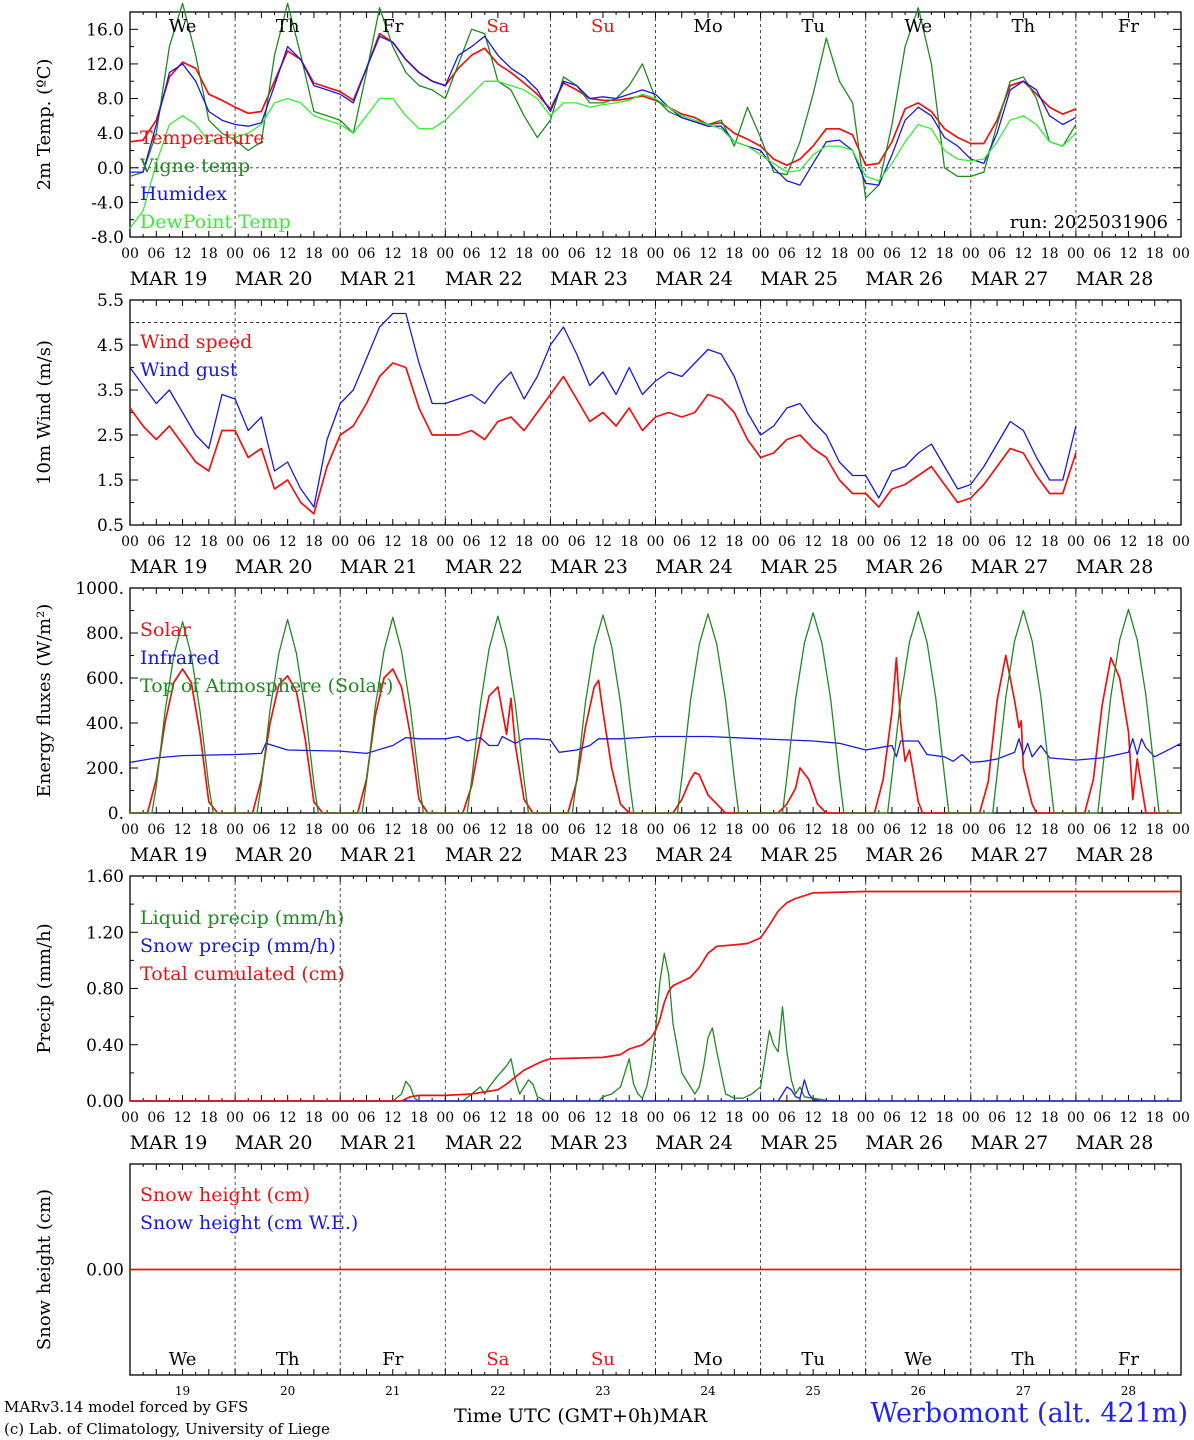 The width and height of the screenshot is (1194, 1440). What do you see at coordinates (1023, 1391) in the screenshot?
I see `day-number-label: 27` at bounding box center [1023, 1391].